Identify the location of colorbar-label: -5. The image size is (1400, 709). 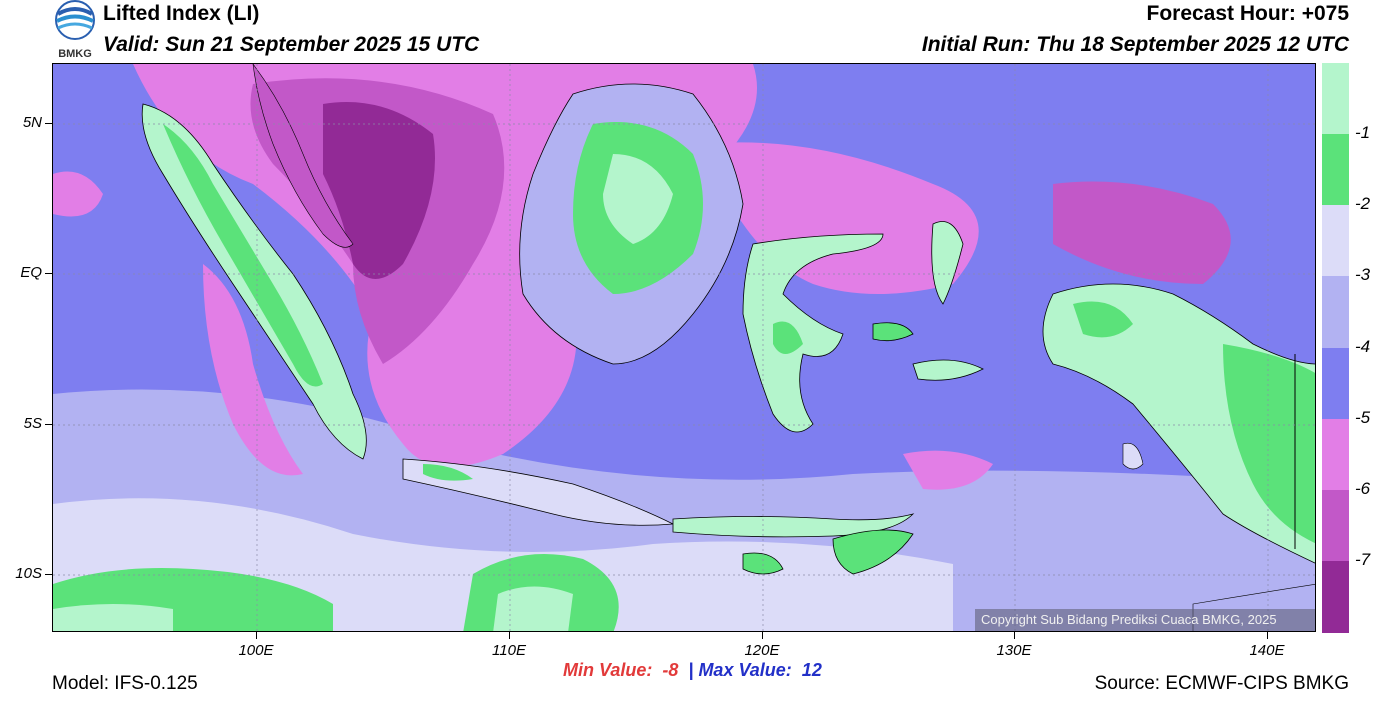
(1363, 417).